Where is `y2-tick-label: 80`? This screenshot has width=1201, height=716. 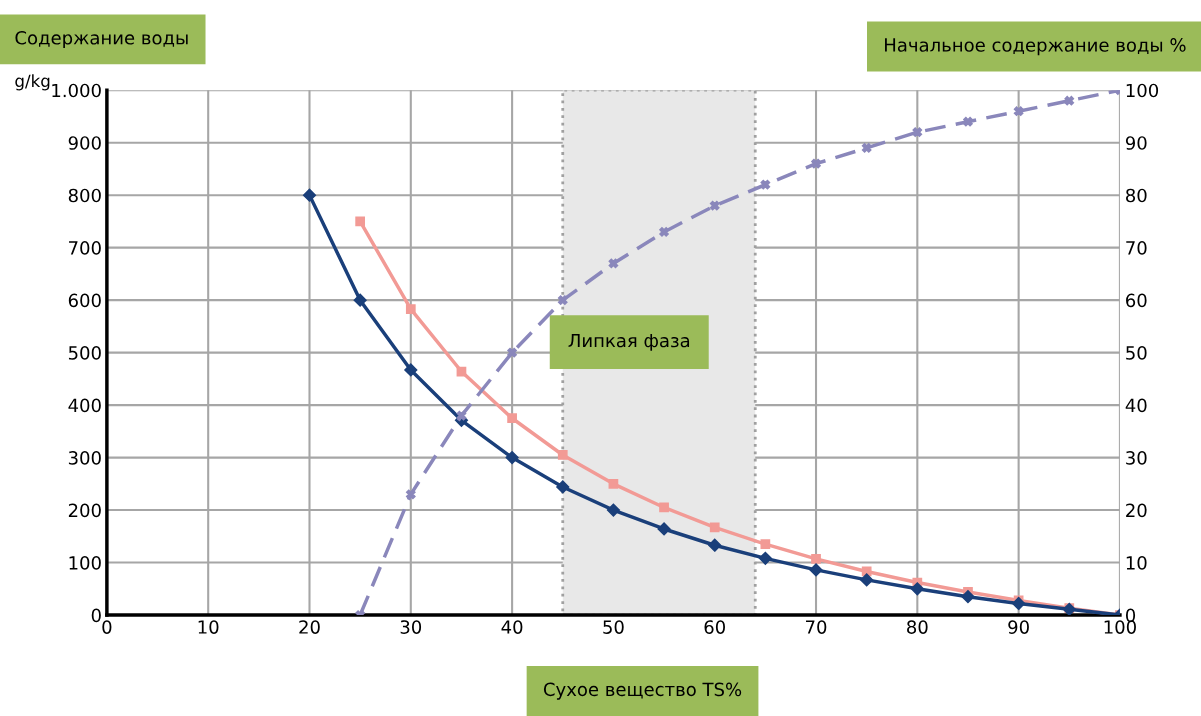 y2-tick-label: 80 is located at coordinates (1136, 195).